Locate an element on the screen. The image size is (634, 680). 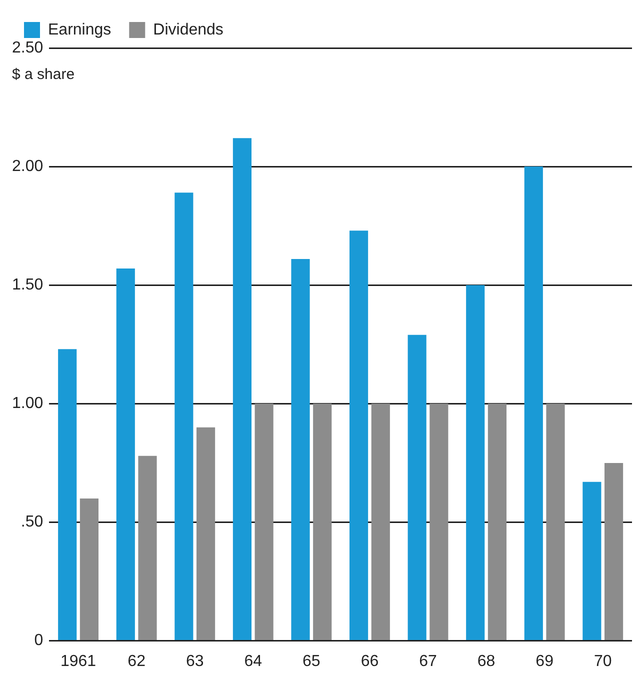
y-tick-label: 1.00 is located at coordinates (28, 403).